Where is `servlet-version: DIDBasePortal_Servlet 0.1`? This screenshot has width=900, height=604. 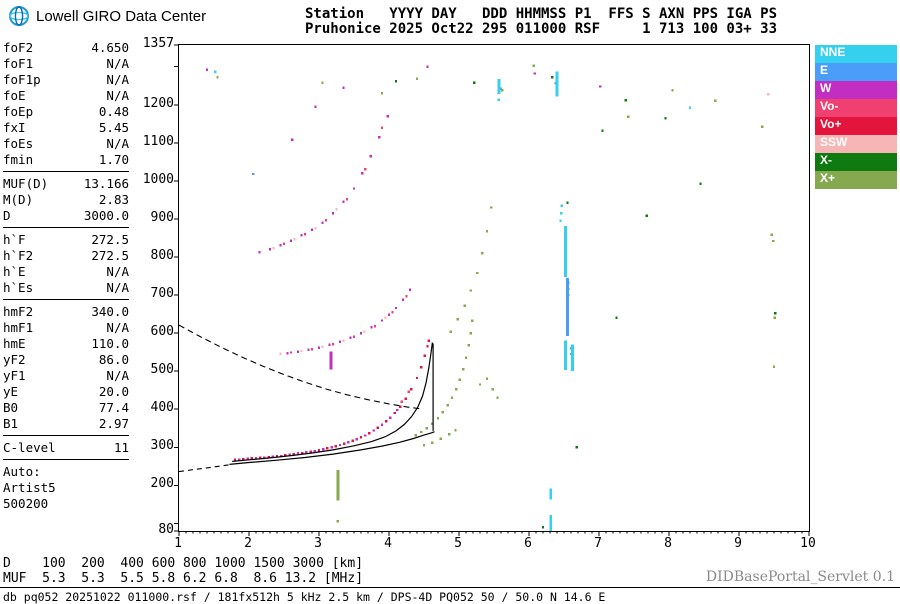
servlet-version: DIDBasePortal_Servlet 0.1 is located at coordinates (800, 577).